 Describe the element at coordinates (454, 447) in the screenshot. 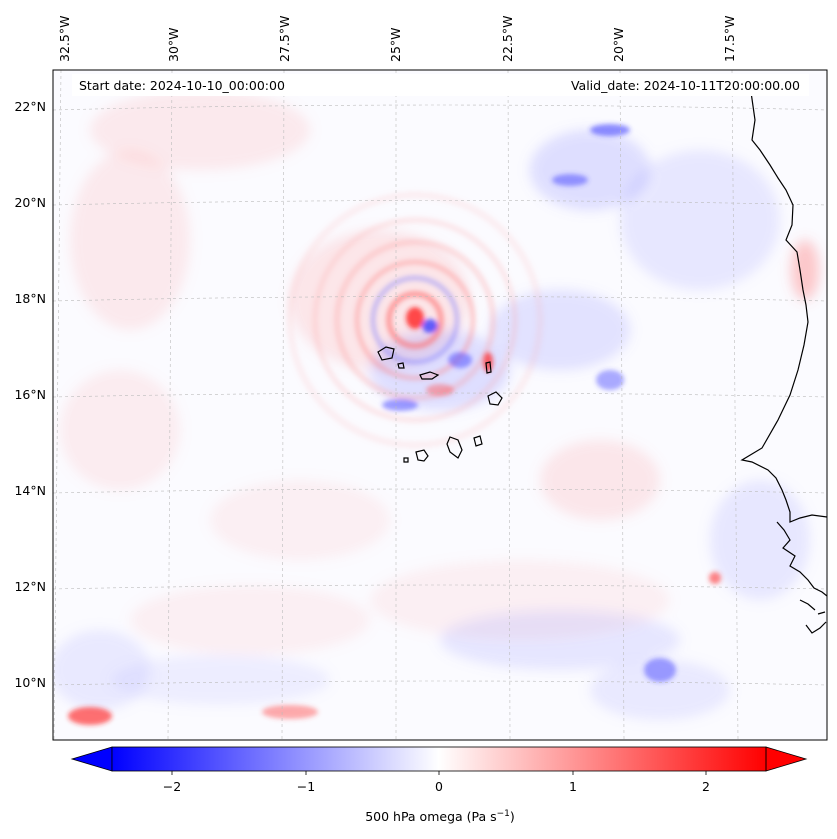

I see `island-santiago` at that location.